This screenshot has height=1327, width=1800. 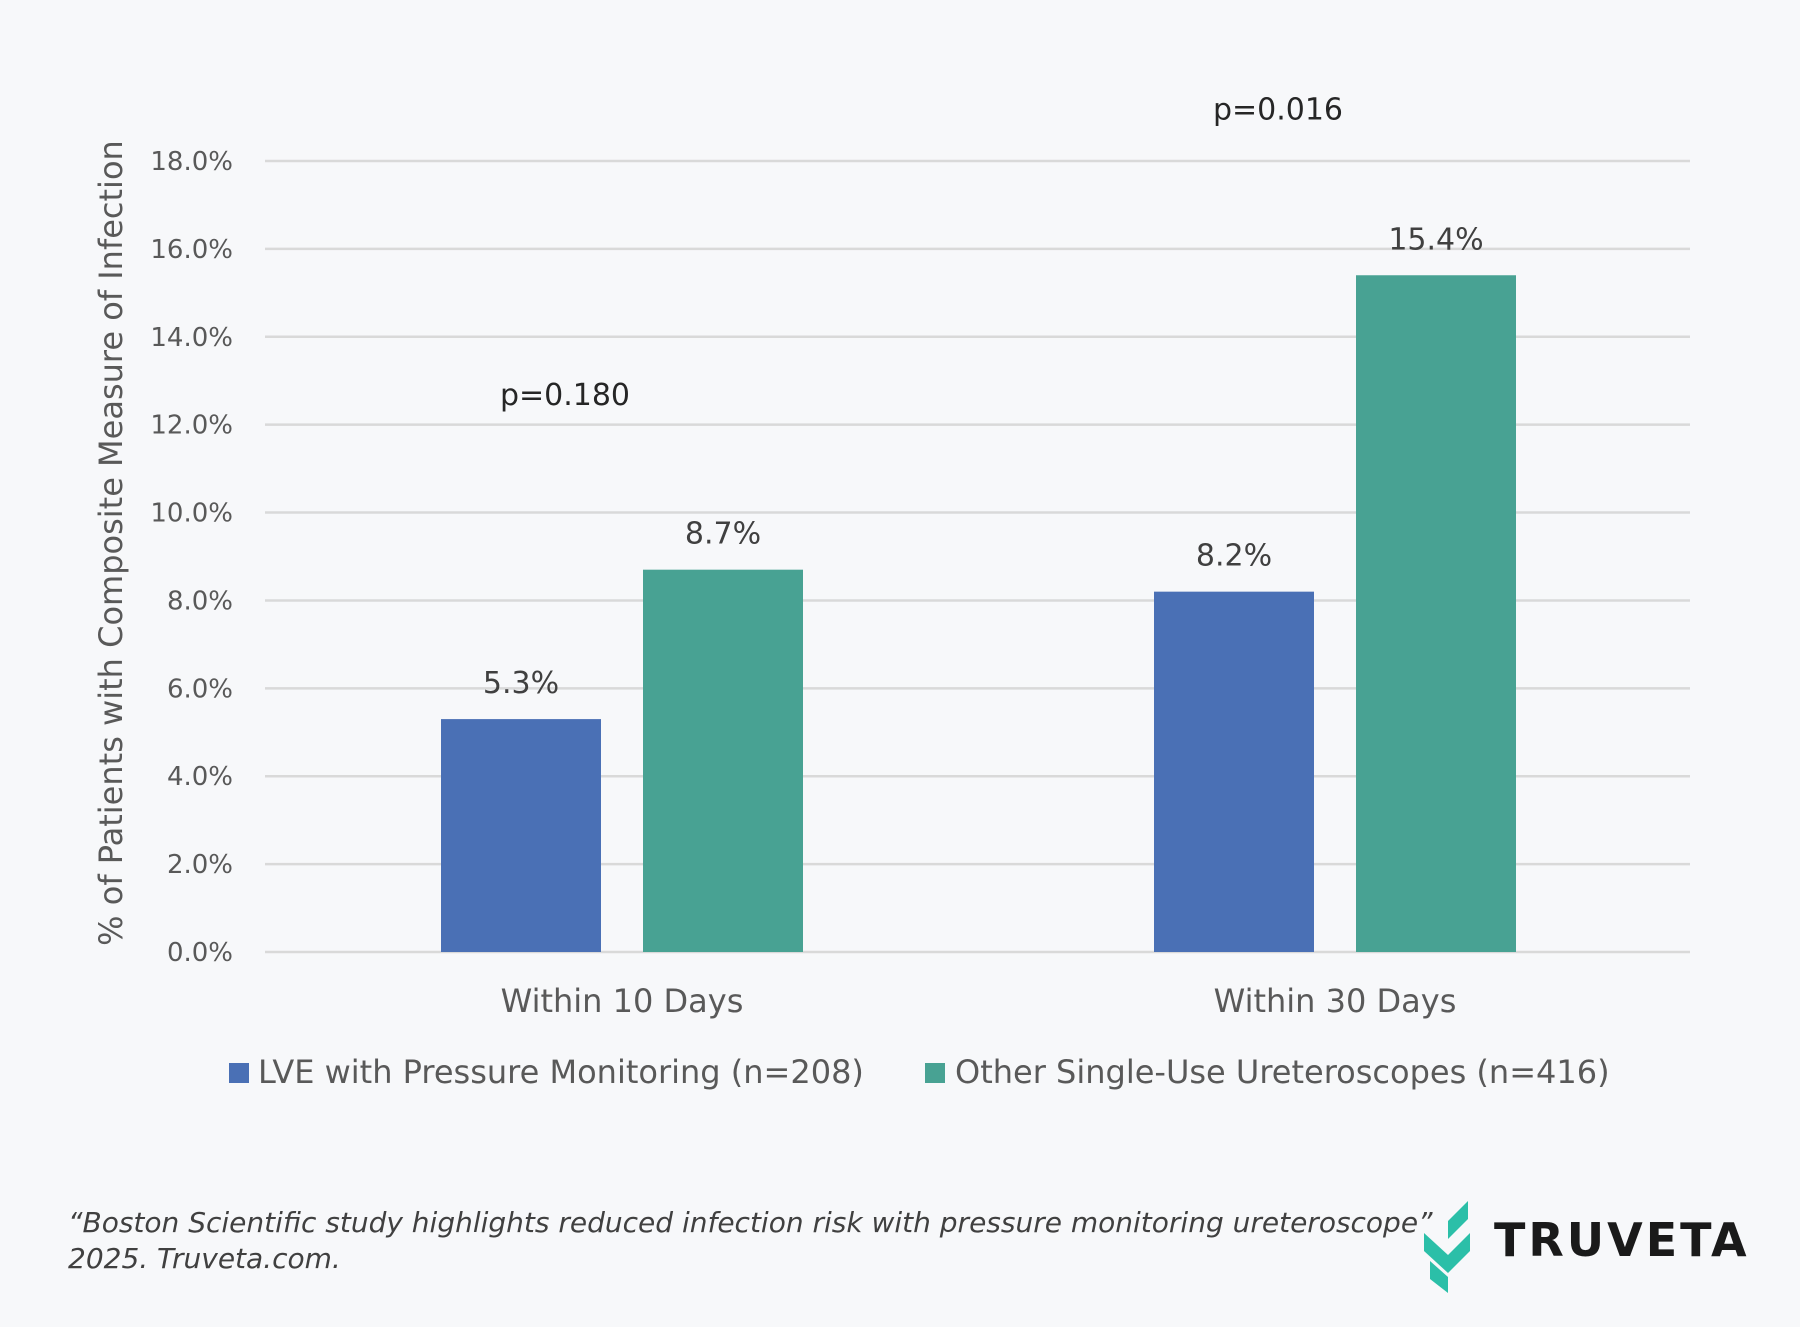 What do you see at coordinates (921, 252) in the screenshot?
I see `p-value-annotations: p=0.180 p=0.016` at bounding box center [921, 252].